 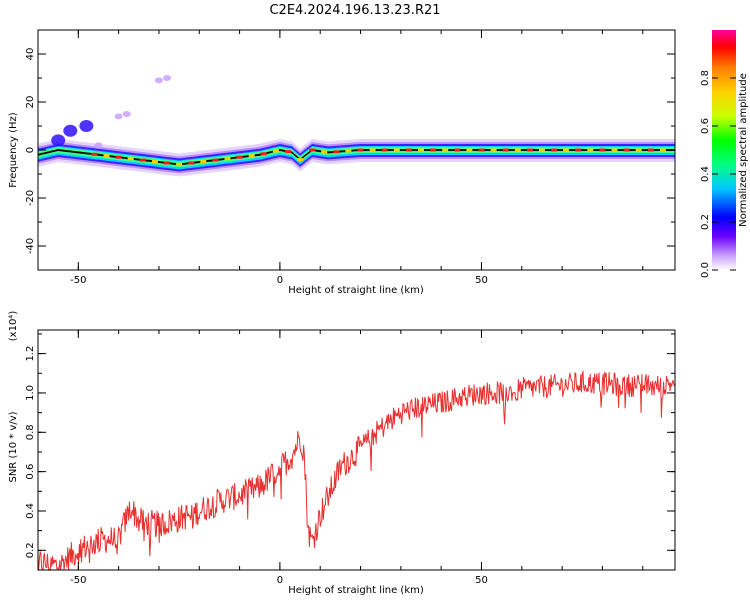 I want to click on colorbar-ticks: 0.0 0.2 0.4 0.6 0.8, so click(x=718, y=174).